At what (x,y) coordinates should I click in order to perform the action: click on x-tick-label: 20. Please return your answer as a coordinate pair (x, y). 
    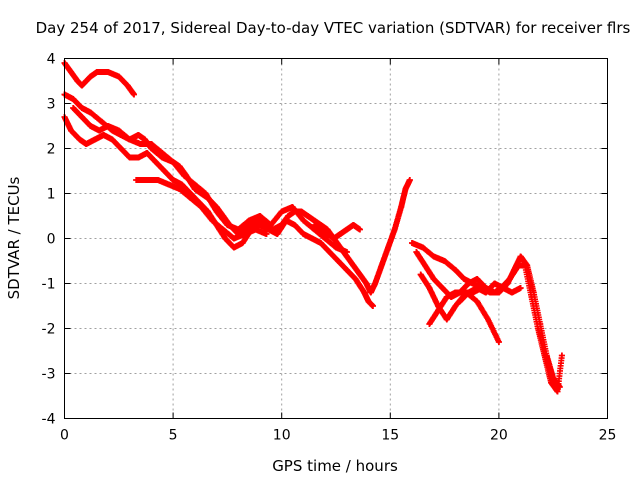
    Looking at the image, I should click on (499, 436).